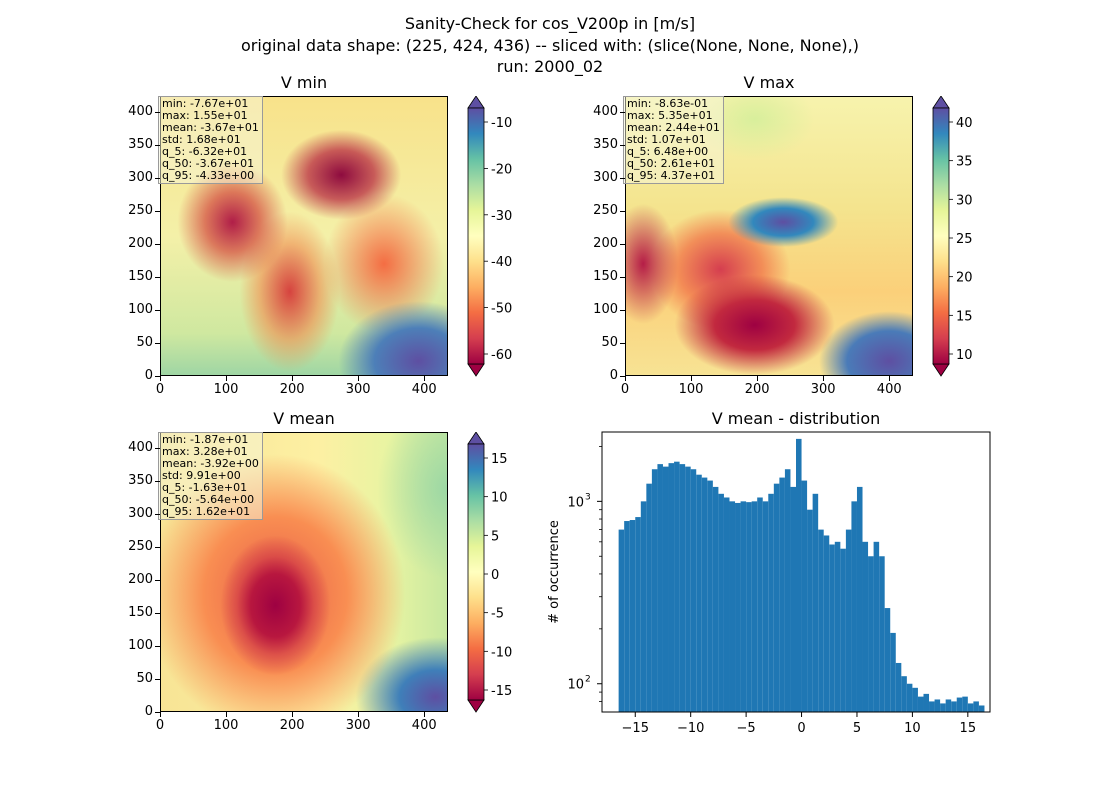 This screenshot has width=1100, height=800. Describe the element at coordinates (550, 23) in the screenshot. I see `figure-title-line-1: Sanity-Check for cos_V200p in [m/s]` at that location.